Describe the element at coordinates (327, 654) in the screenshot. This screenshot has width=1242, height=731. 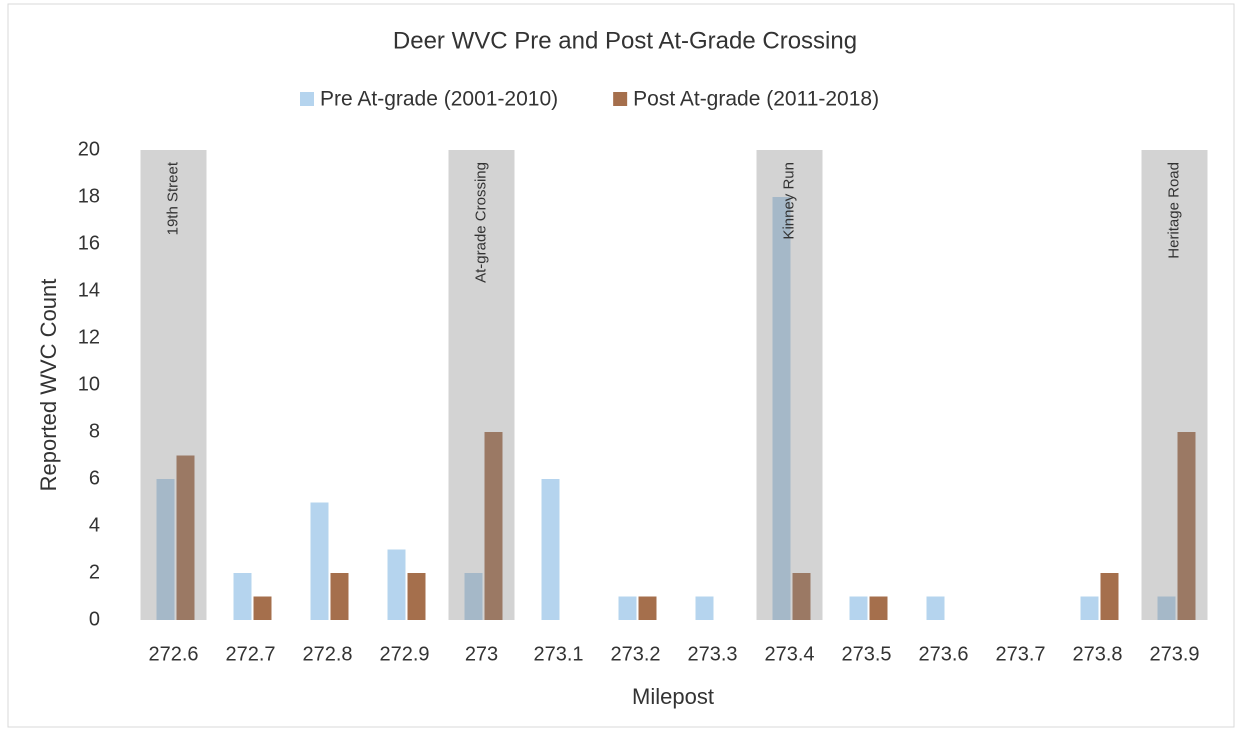
I see `x-tick-label: 272.8` at that location.